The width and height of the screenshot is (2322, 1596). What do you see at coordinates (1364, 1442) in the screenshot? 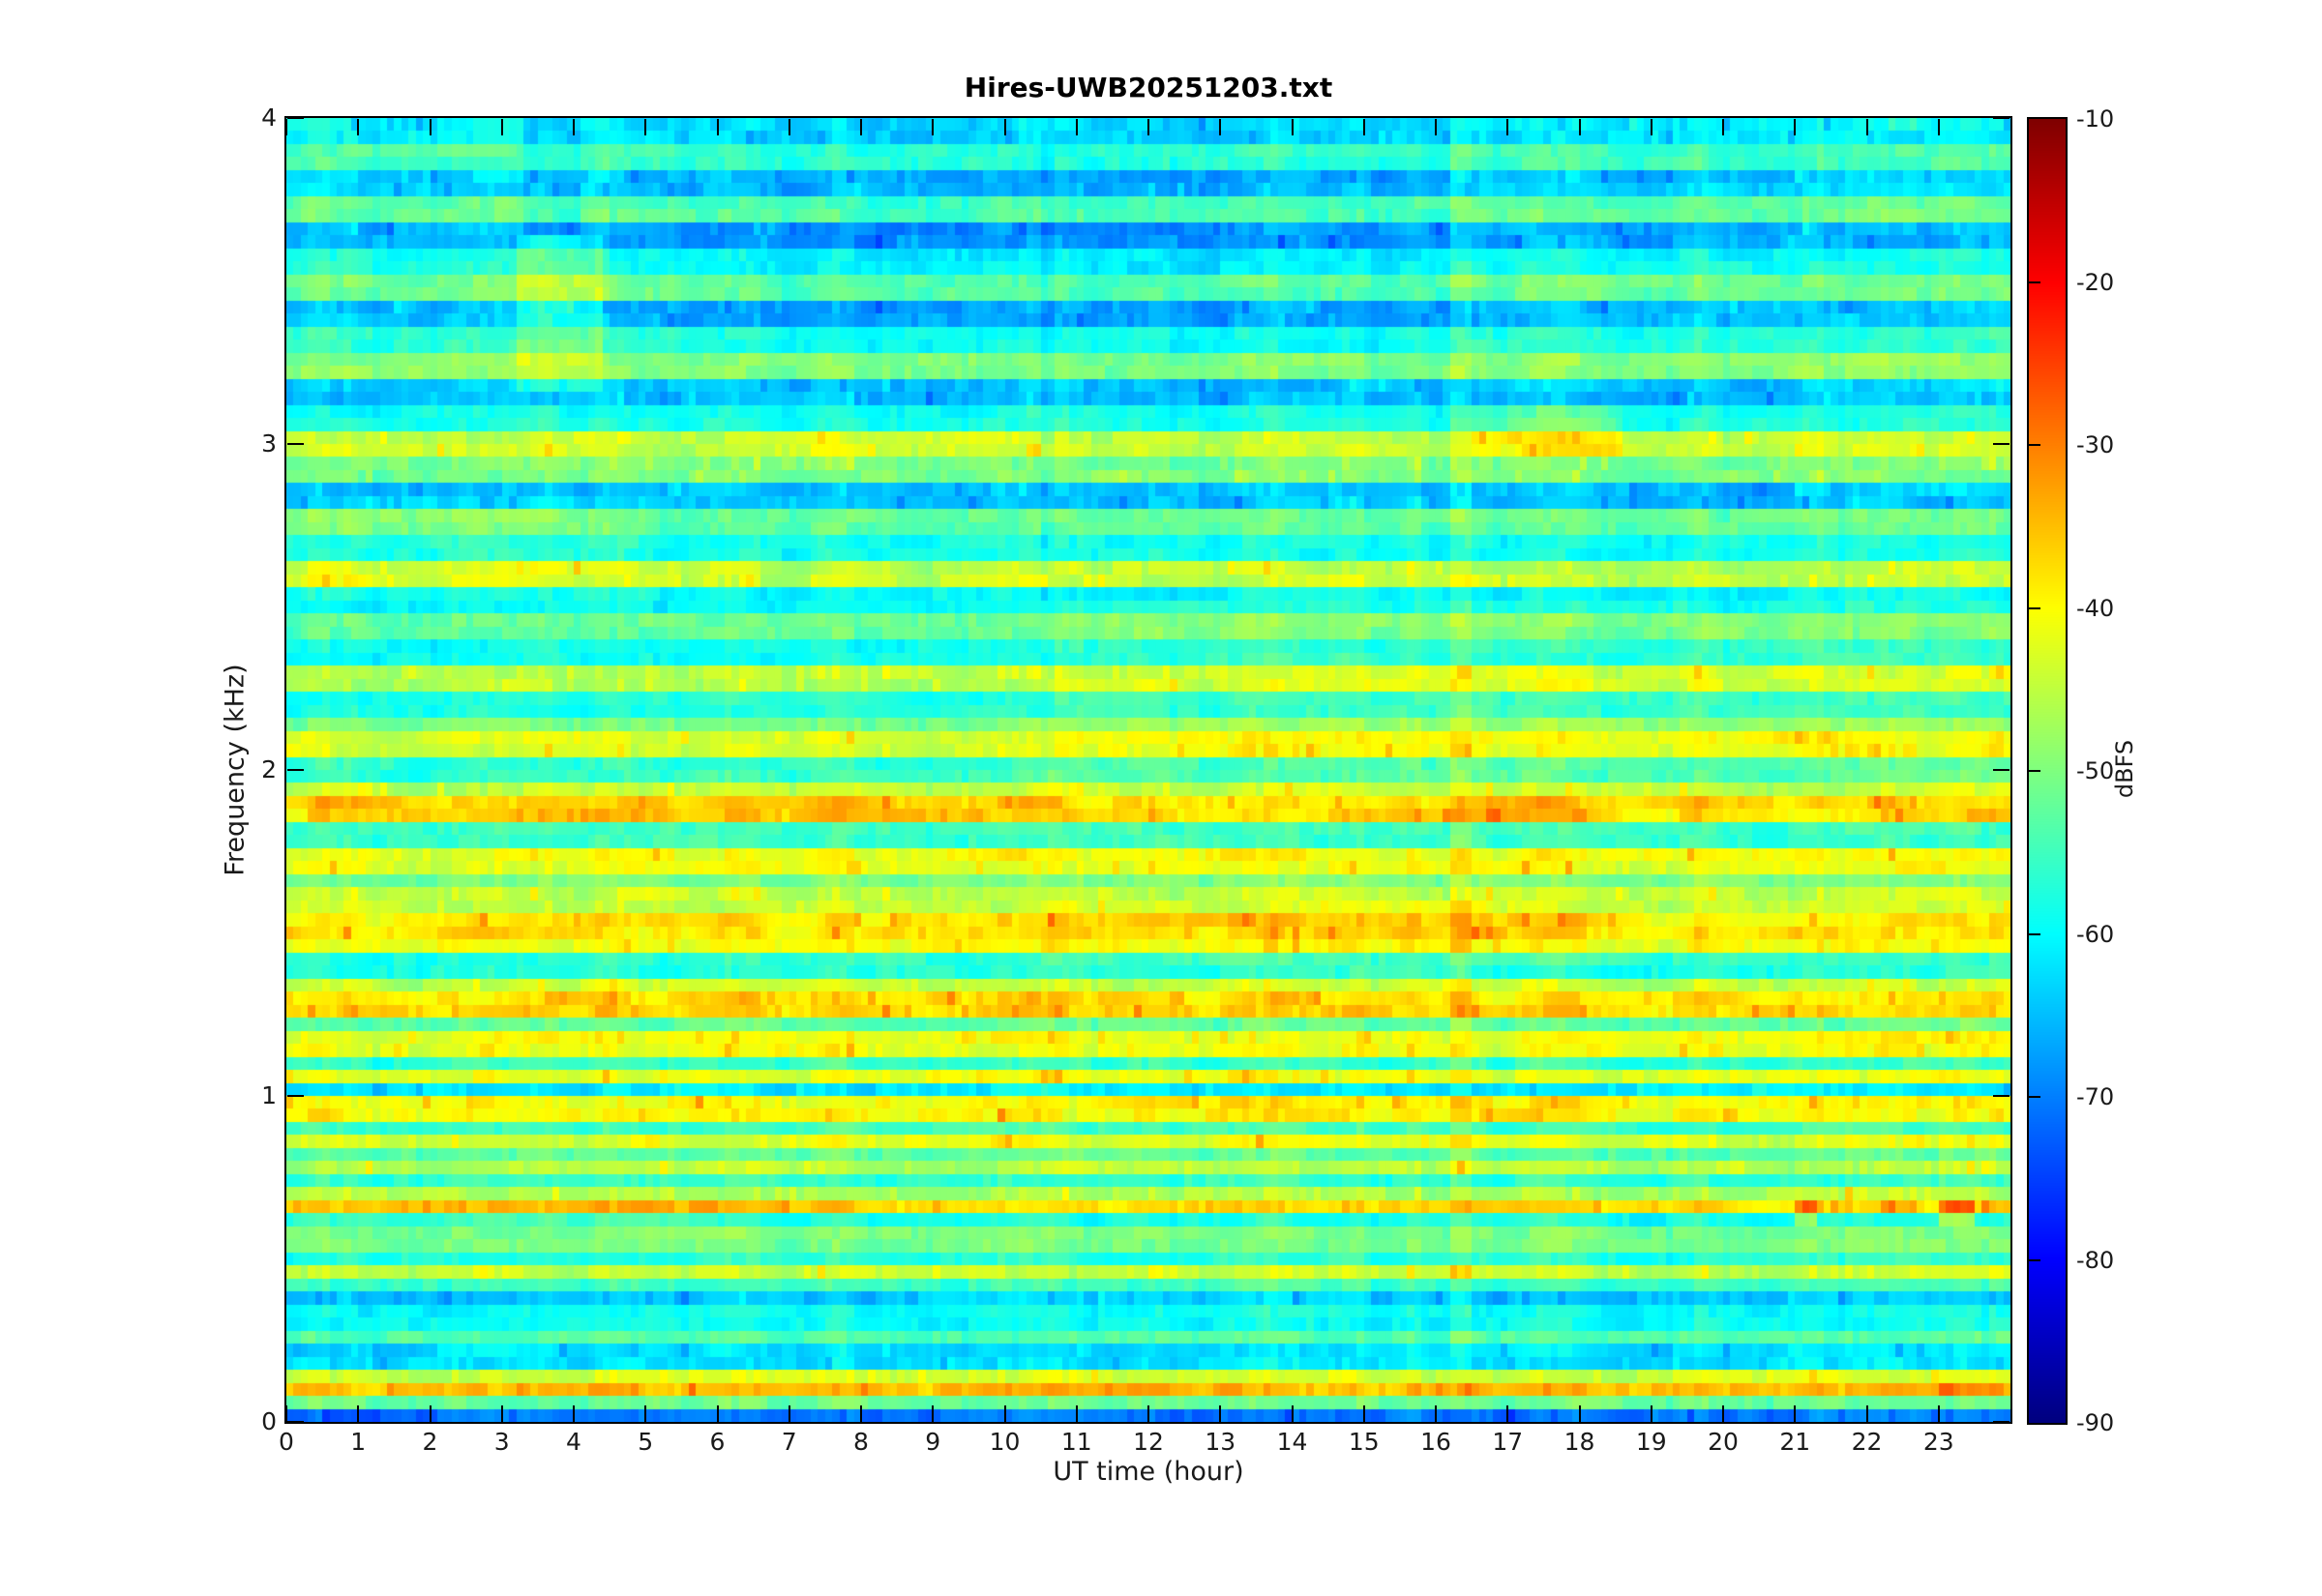
I see `x-tick-label: 15` at bounding box center [1364, 1442].